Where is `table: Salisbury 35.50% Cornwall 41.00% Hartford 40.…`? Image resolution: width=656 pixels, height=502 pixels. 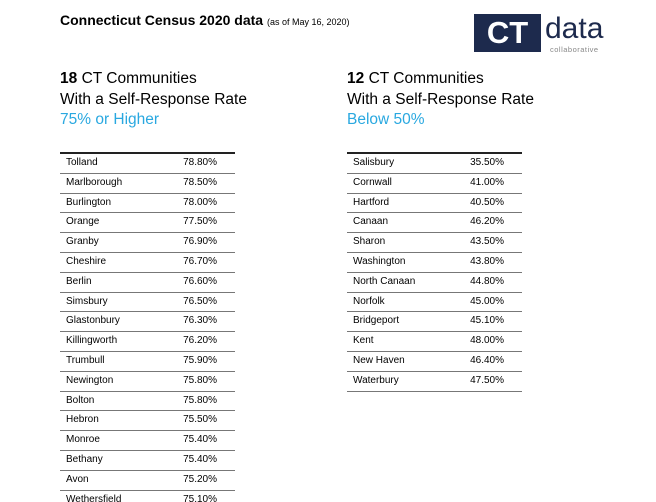 table: Salisbury 35.50% Cornwall 41.00% Hartford 40.… is located at coordinates (434, 272).